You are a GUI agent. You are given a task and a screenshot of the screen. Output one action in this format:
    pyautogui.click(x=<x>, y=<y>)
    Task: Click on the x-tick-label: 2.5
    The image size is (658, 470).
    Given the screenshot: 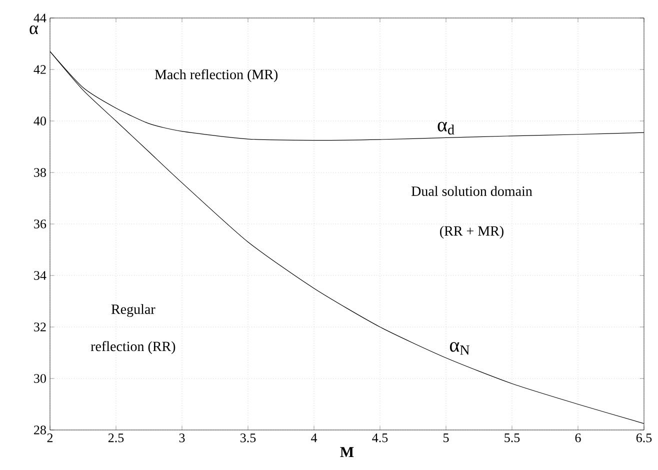 What is the action you would take?
    pyautogui.click(x=116, y=438)
    